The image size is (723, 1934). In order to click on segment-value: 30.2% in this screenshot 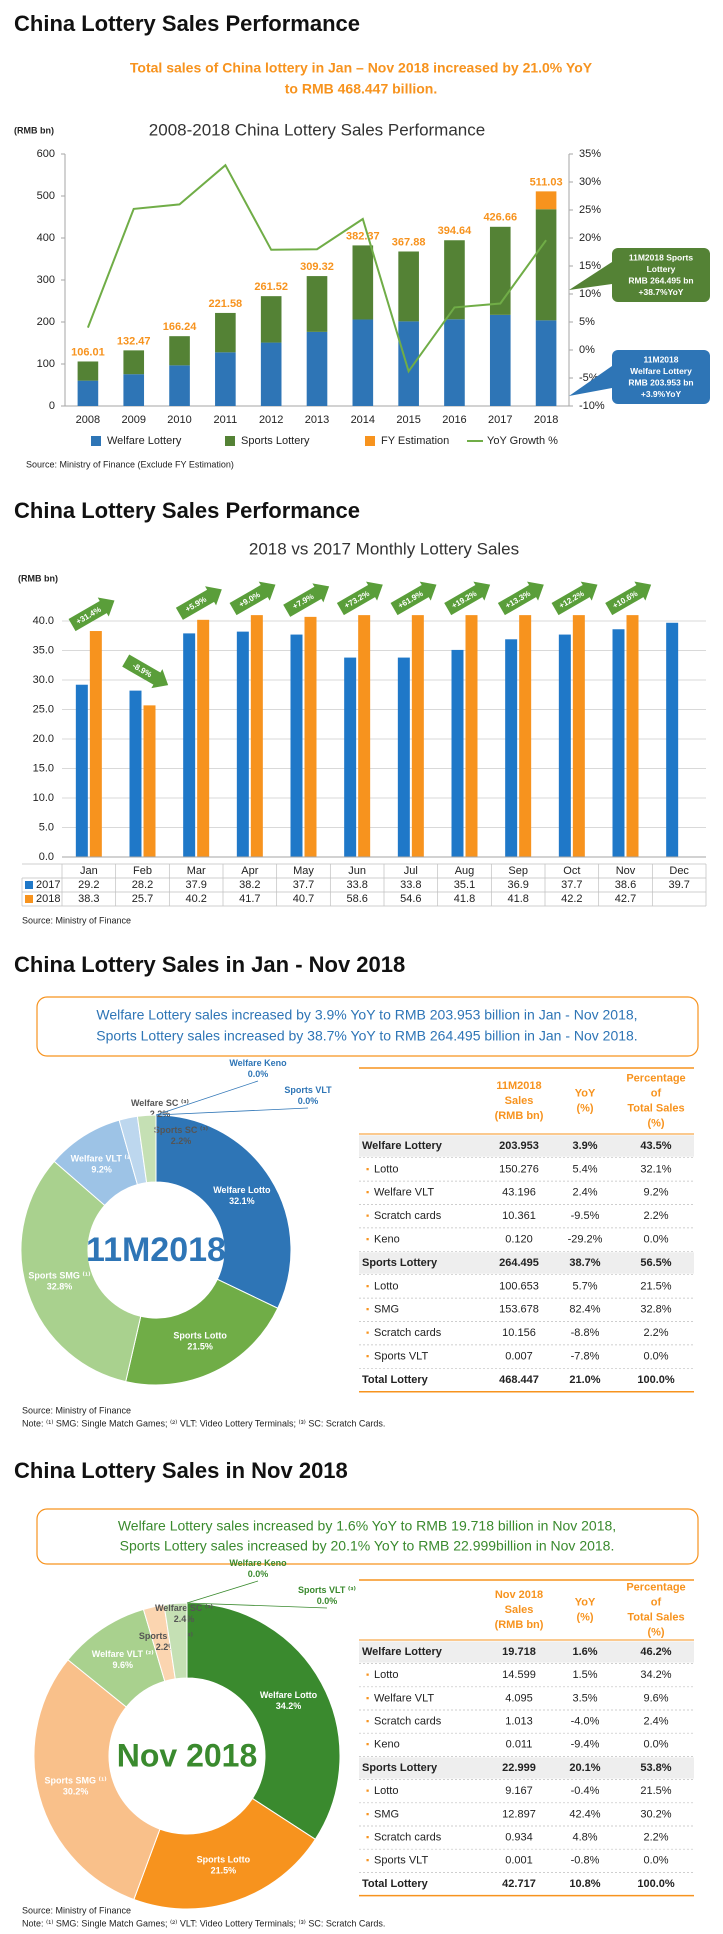, I will do `click(76, 1792)`.